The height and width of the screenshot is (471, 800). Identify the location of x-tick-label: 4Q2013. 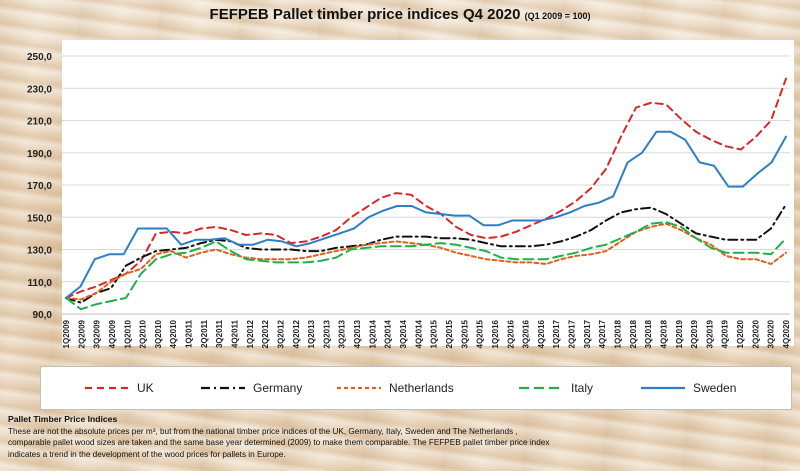
(357, 333).